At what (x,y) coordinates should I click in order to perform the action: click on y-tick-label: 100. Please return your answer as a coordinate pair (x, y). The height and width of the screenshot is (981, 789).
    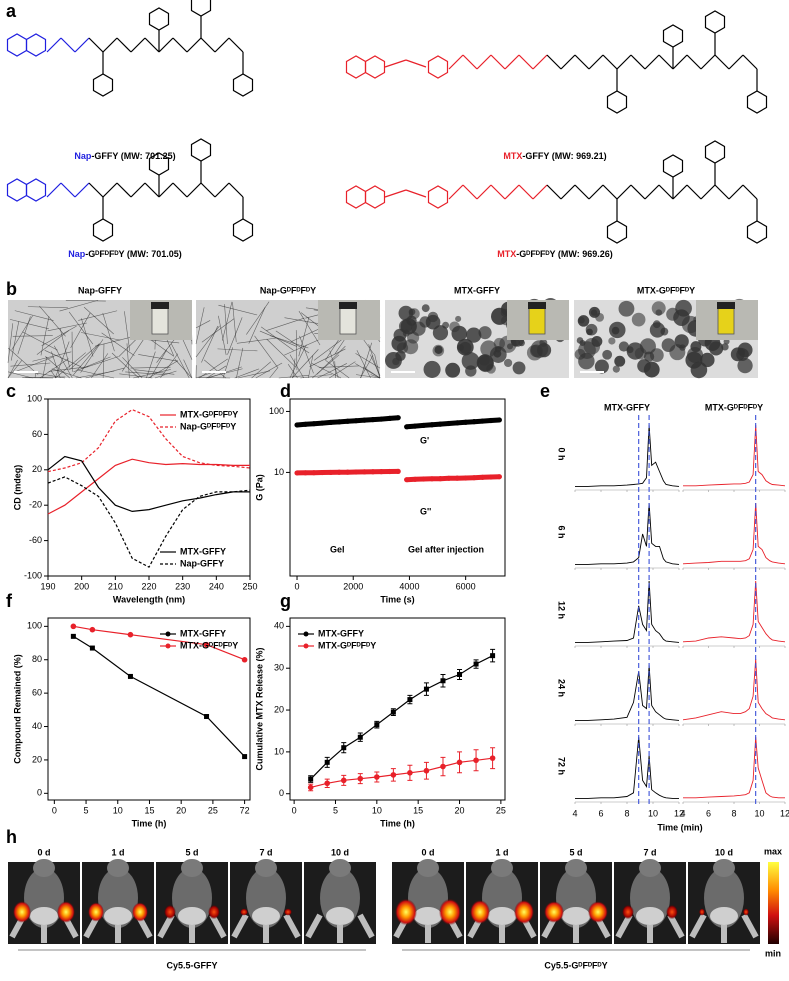
    Looking at the image, I should click on (34, 626).